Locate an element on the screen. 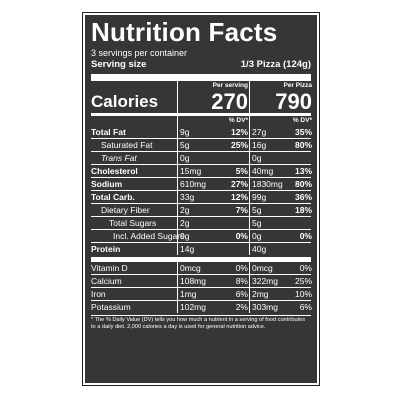  nutrient-label: Trans Fat is located at coordinates (119, 158).